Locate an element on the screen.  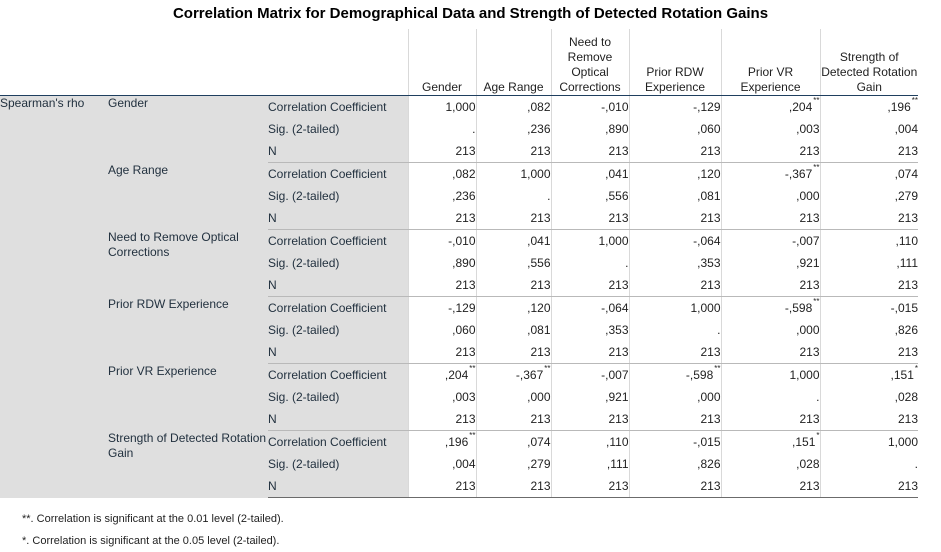
cell-value: ,082 is located at coordinates (539, 107).